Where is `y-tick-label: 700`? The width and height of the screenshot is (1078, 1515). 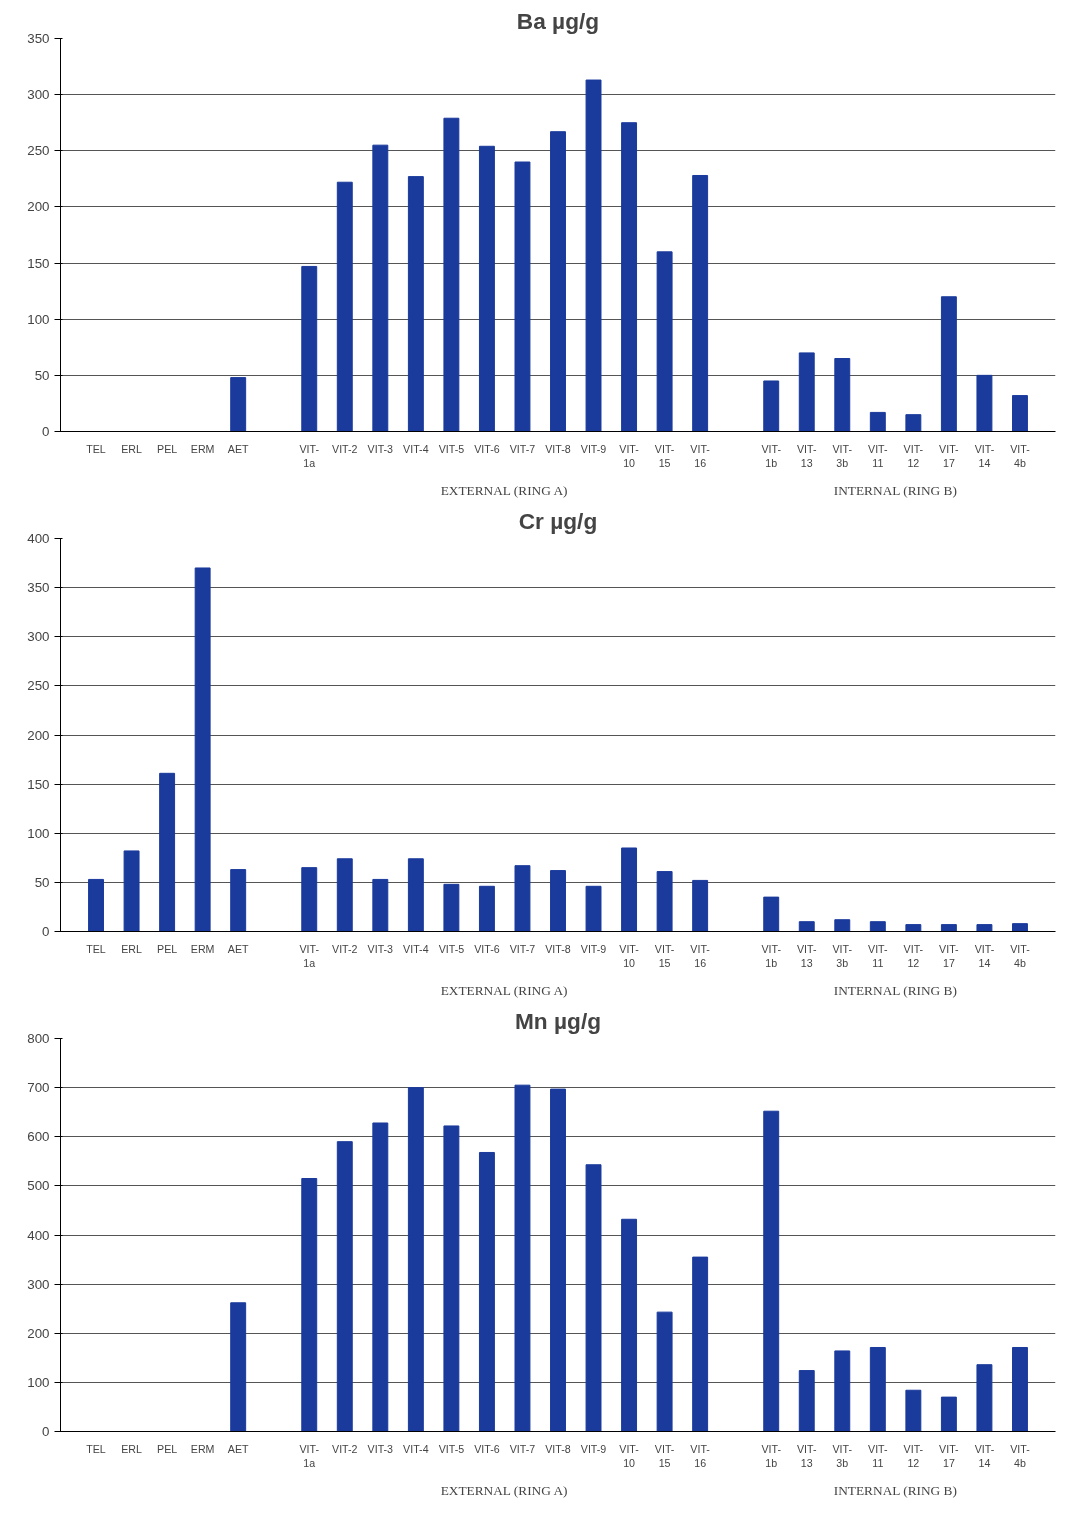
y-tick-label: 700 is located at coordinates (38, 1088).